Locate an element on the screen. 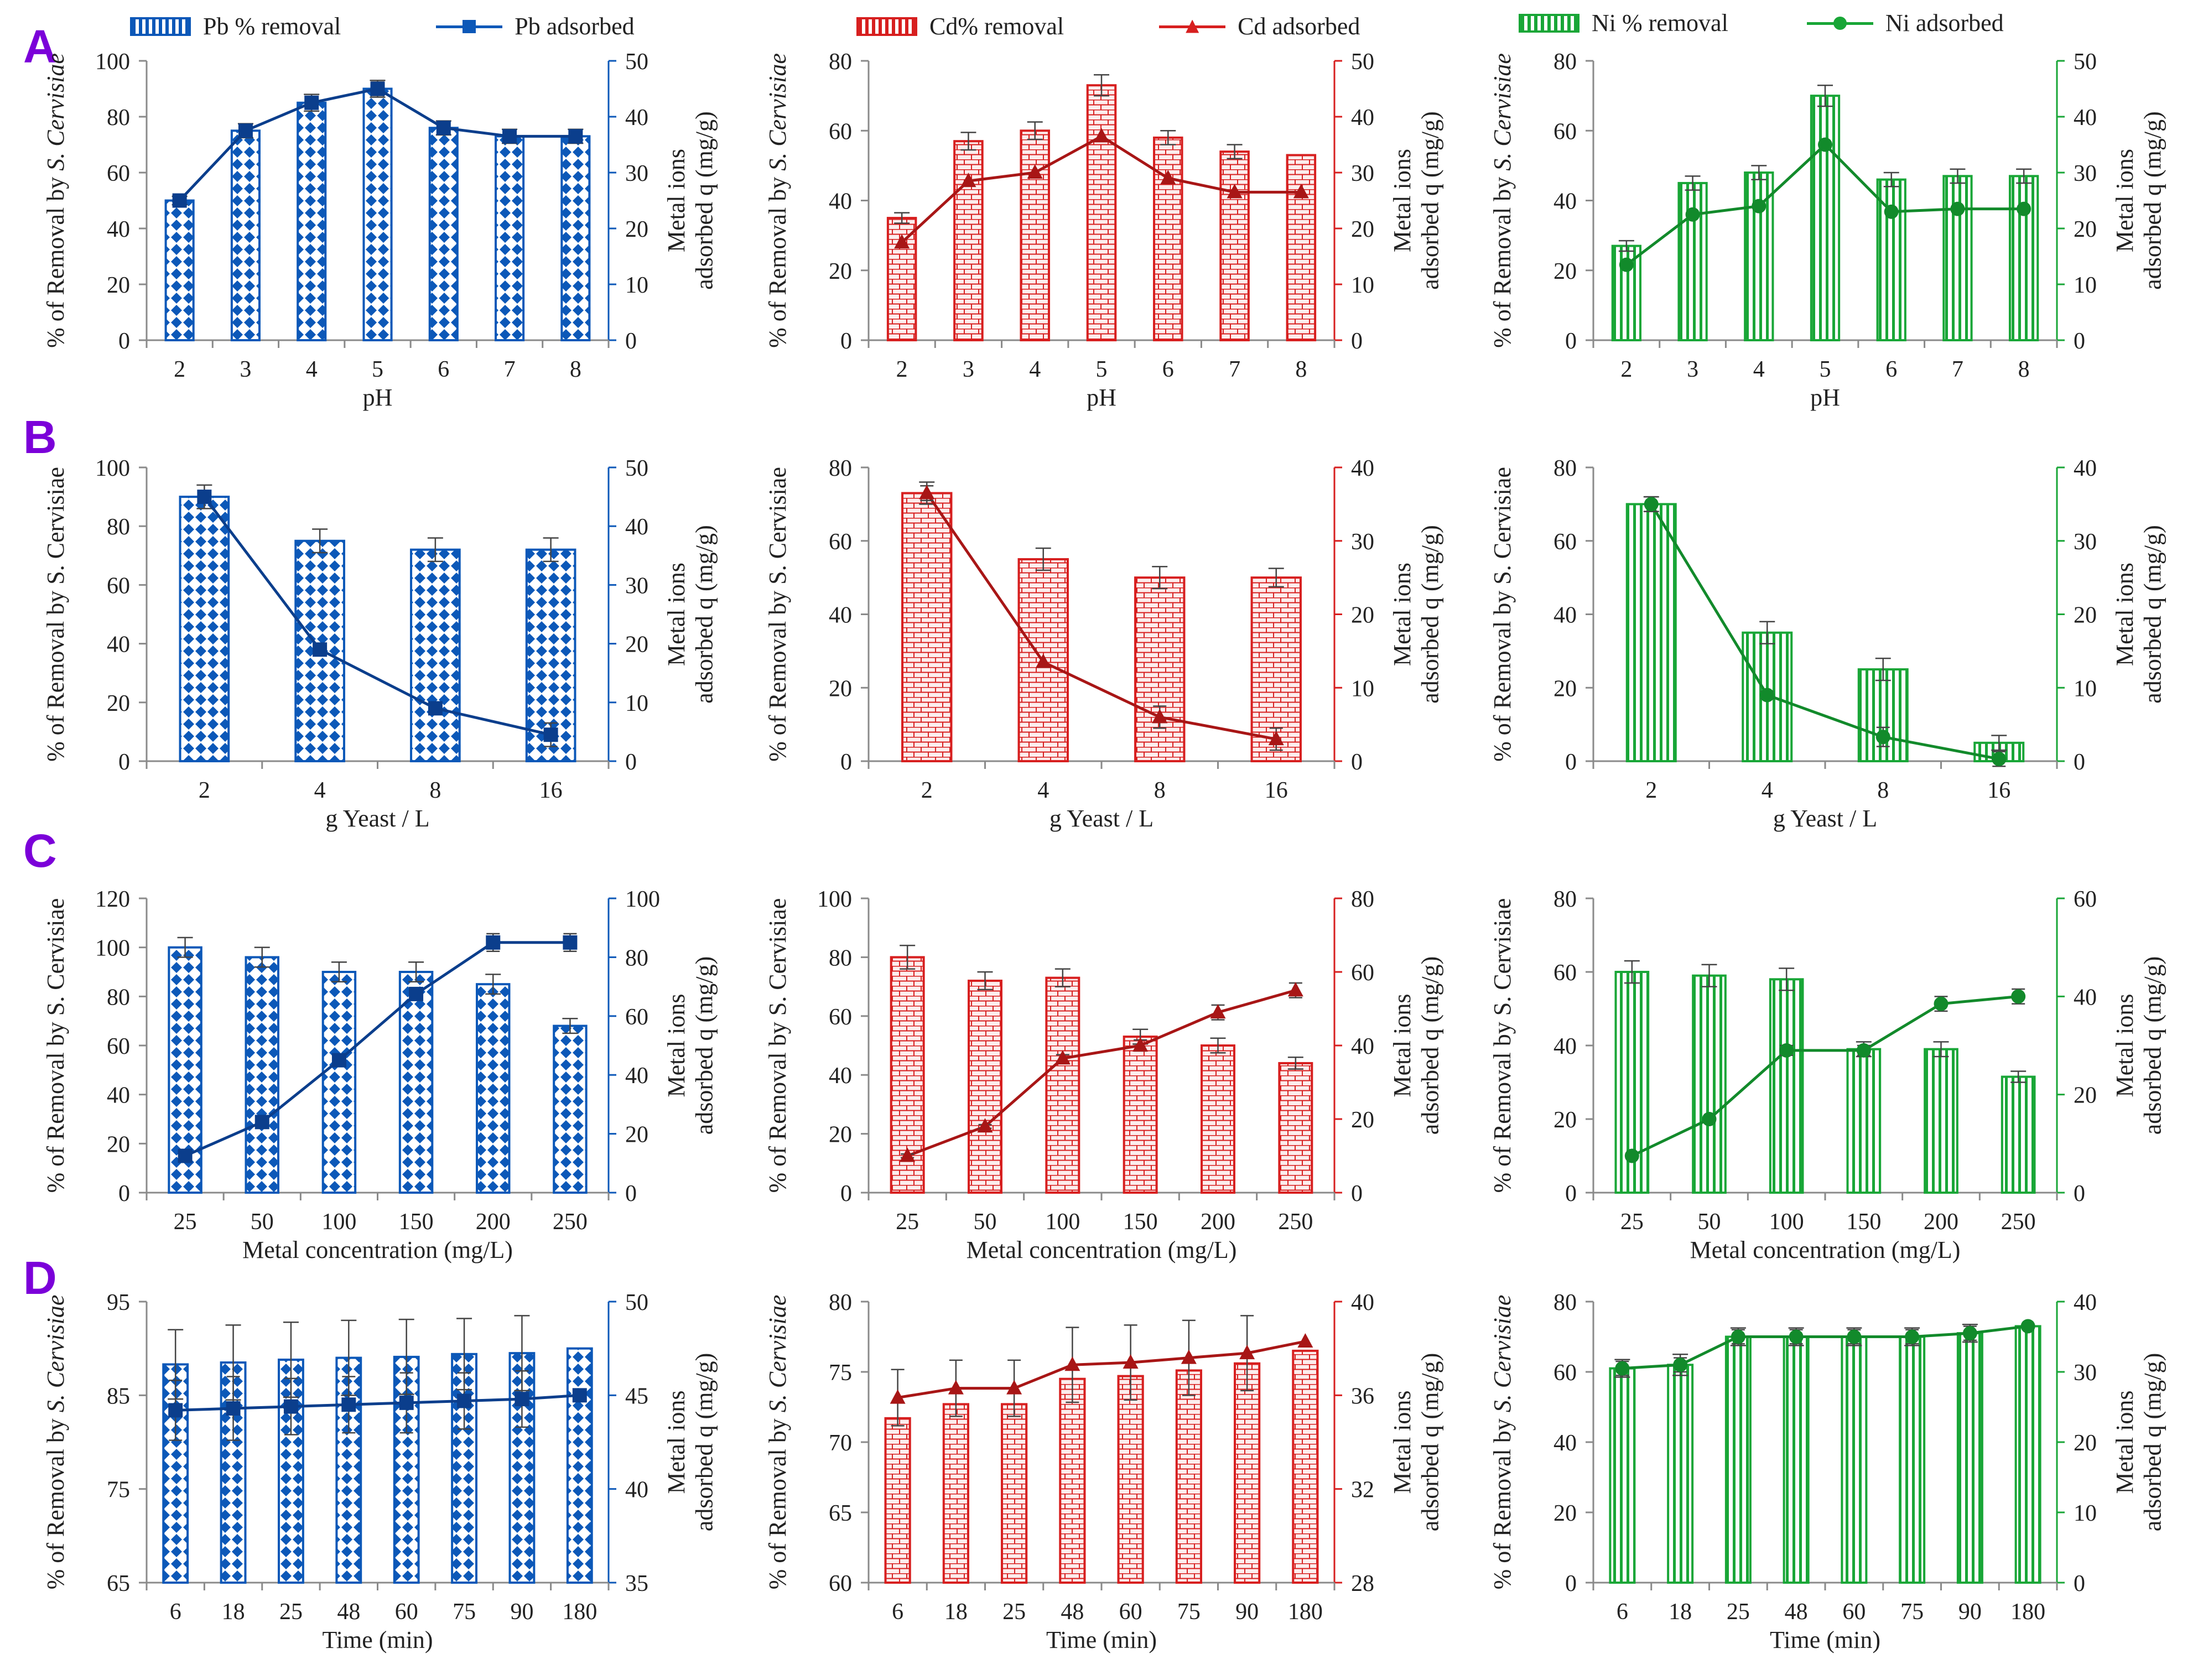  x-tick-label: 250 is located at coordinates (1295, 1222).